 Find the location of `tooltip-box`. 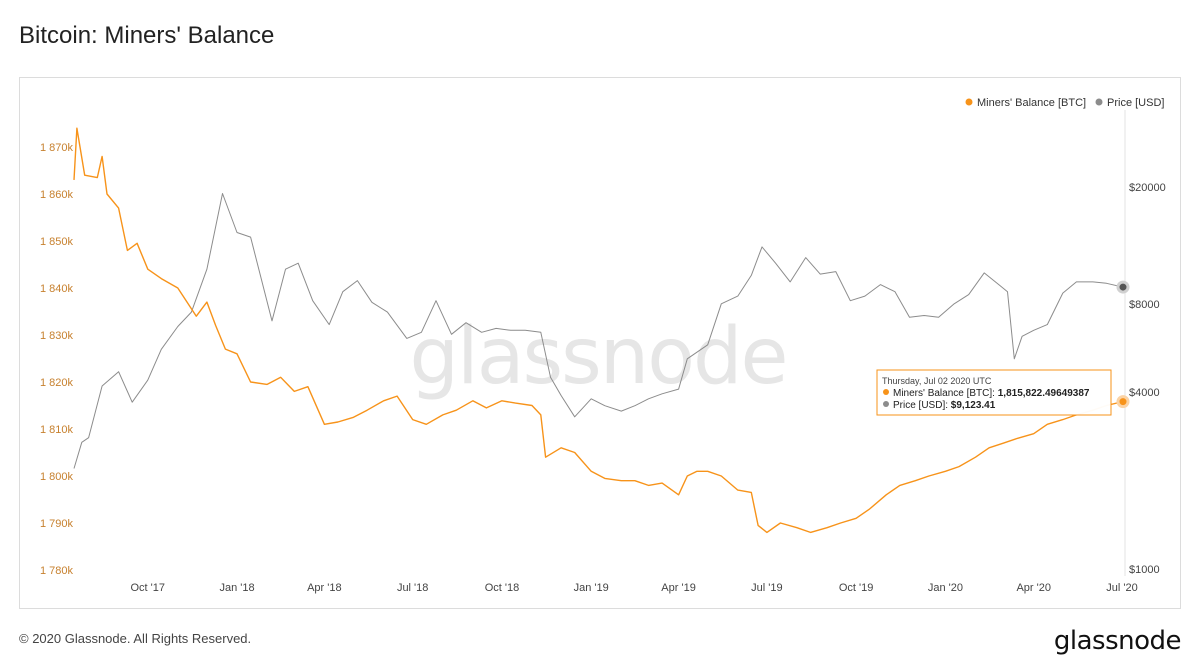

tooltip-box is located at coordinates (994, 392).